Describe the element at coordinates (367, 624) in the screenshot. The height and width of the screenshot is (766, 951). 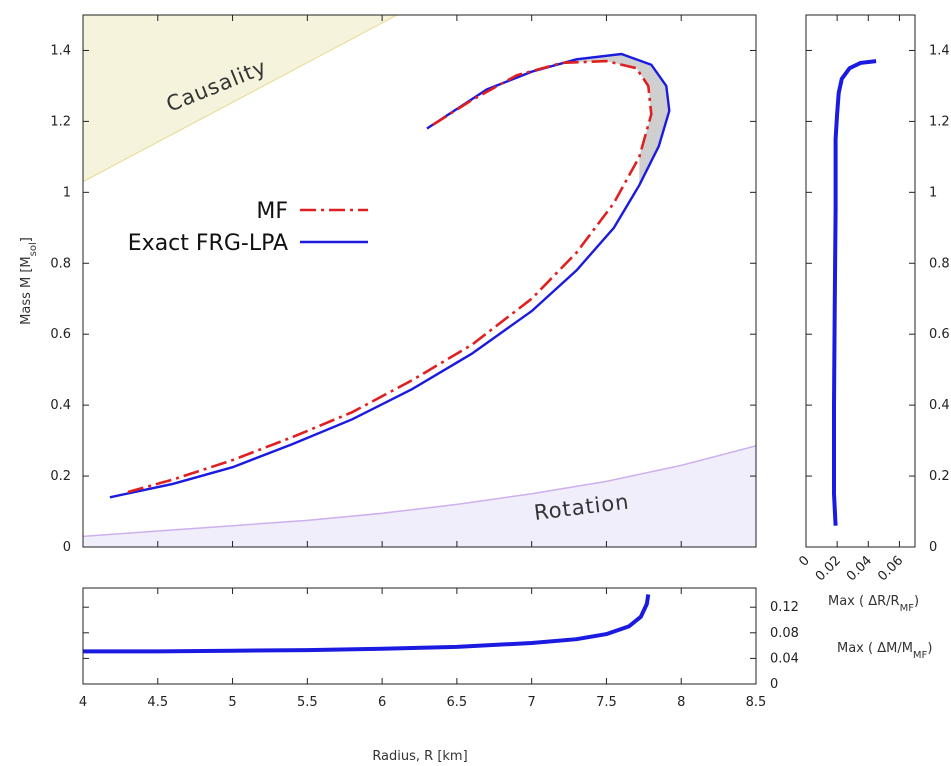
I see `series-max-dm-m` at that location.